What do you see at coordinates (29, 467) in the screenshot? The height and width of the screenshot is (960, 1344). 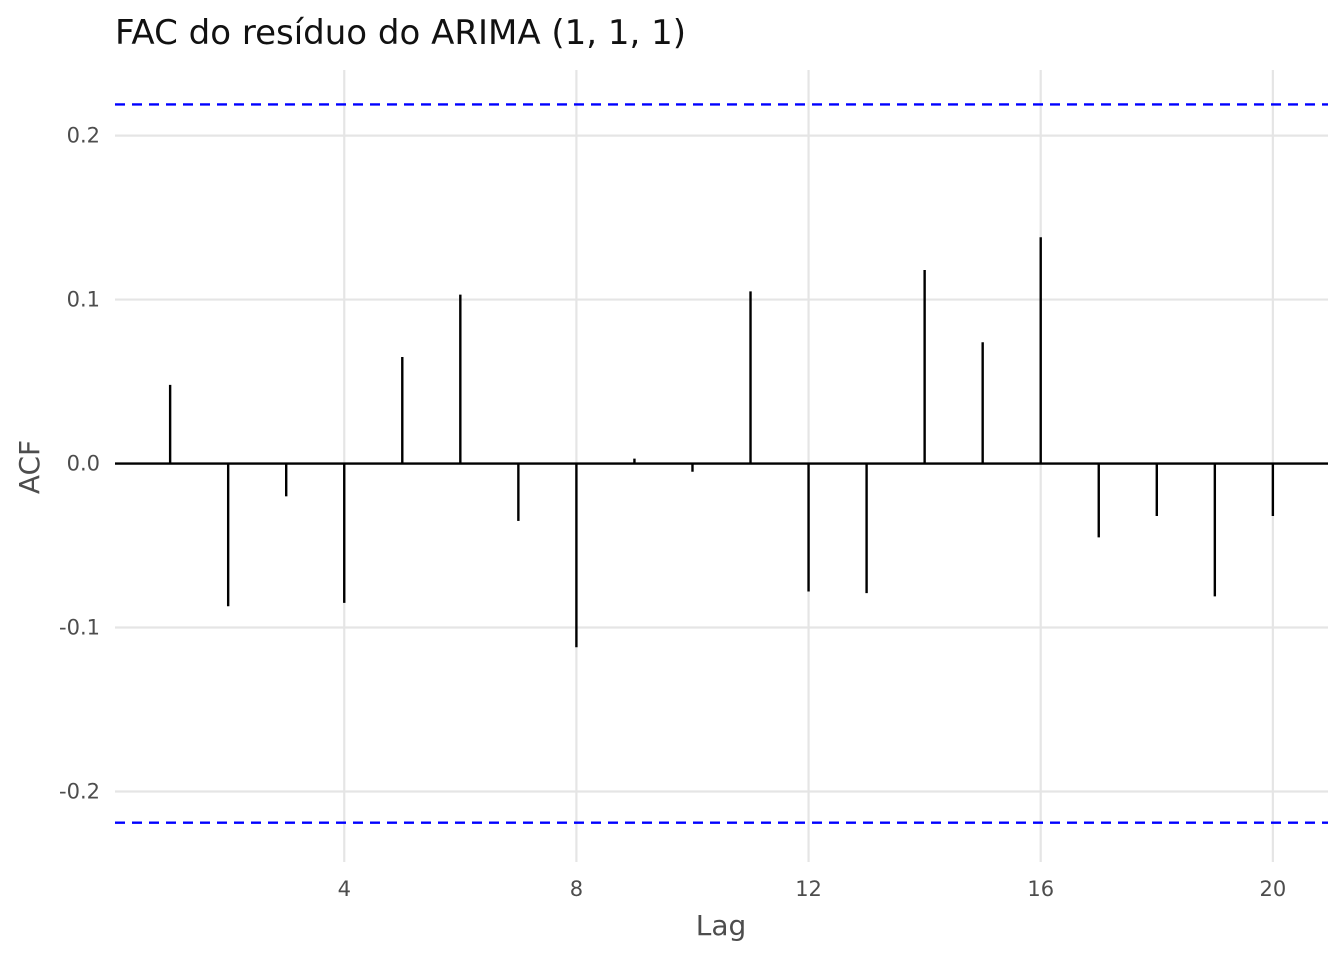 I see `y-axis-title: ACF` at bounding box center [29, 467].